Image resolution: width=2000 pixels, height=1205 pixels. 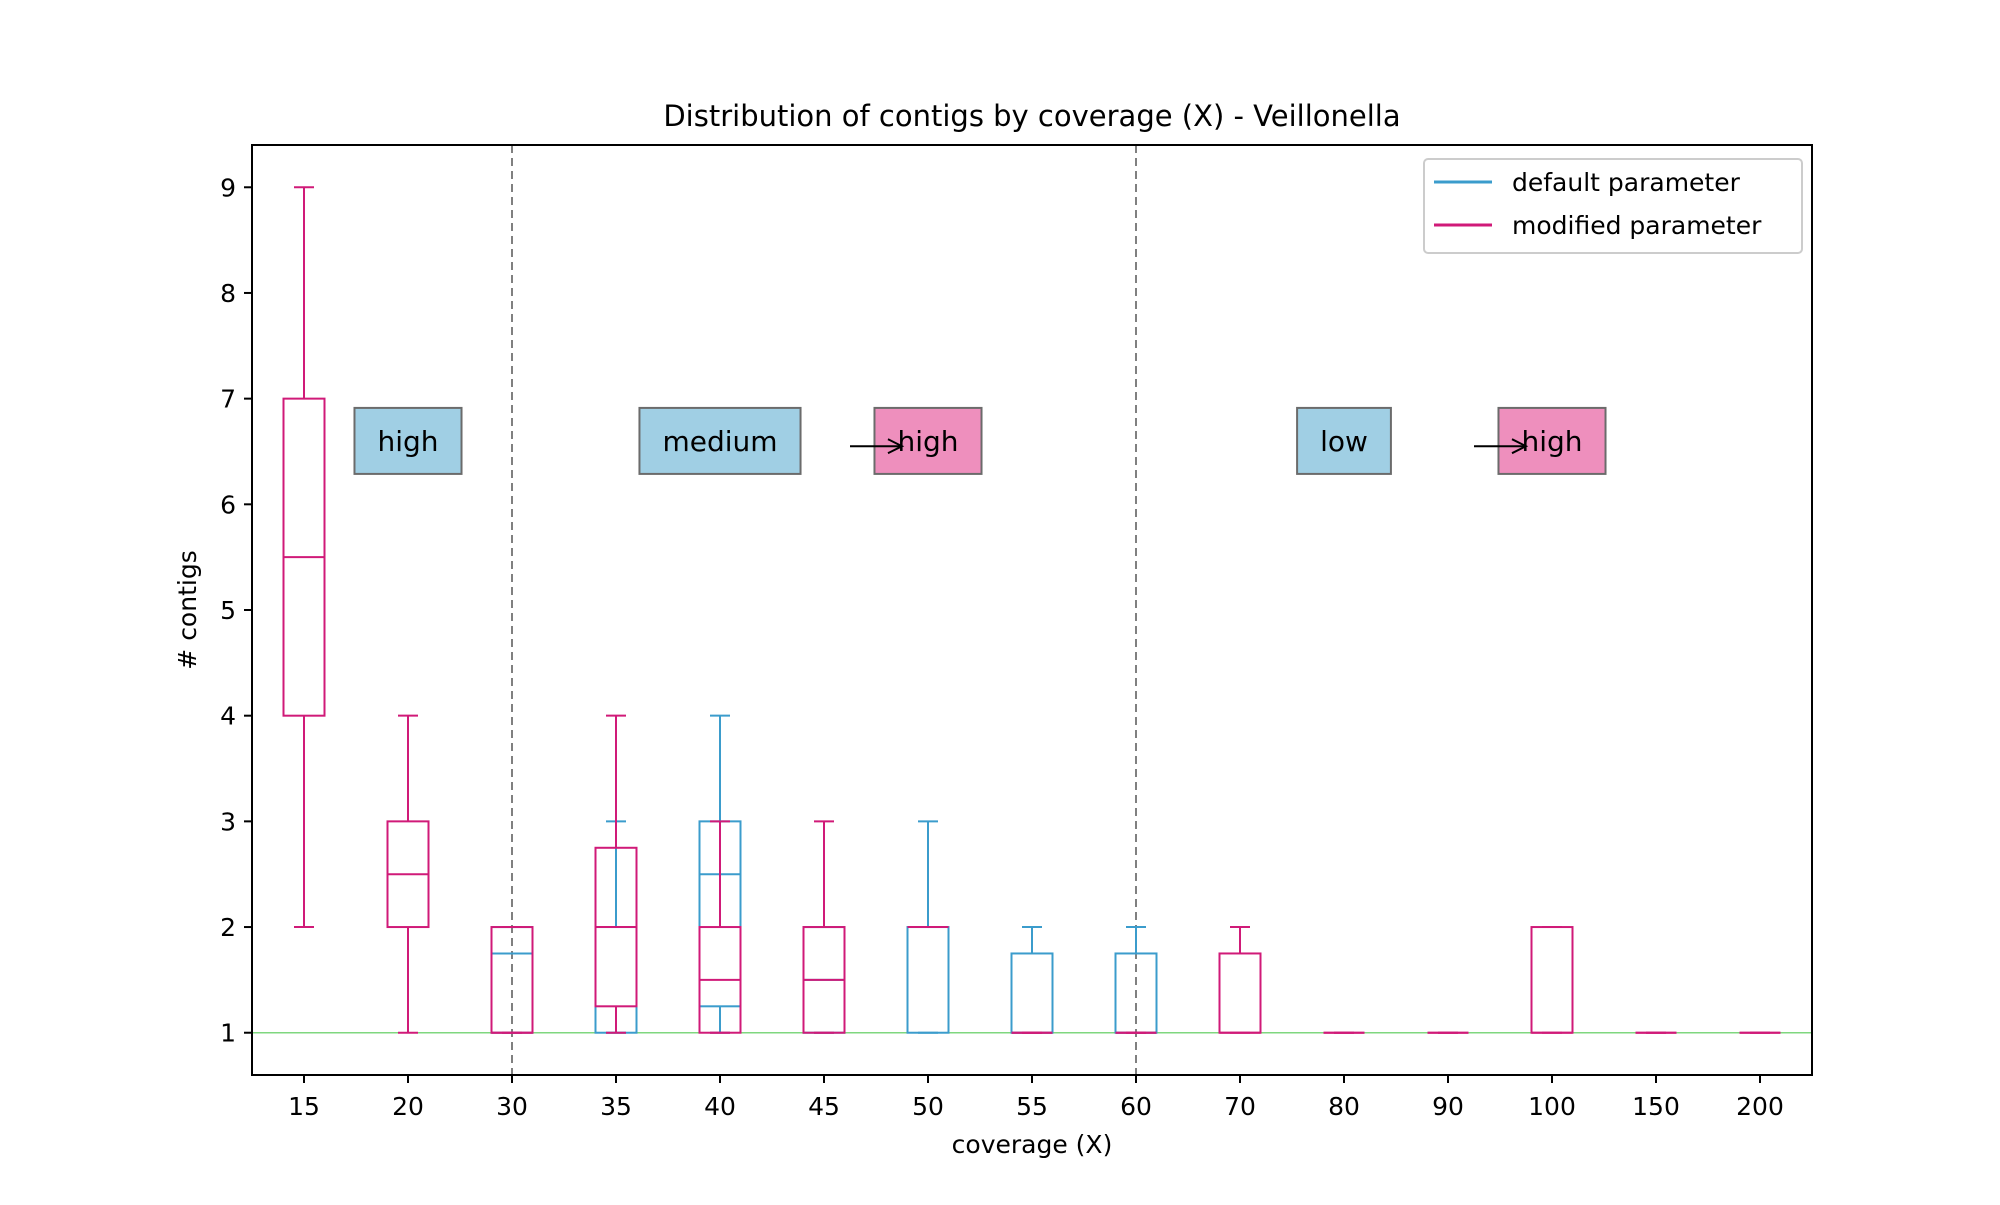 What do you see at coordinates (928, 1106) in the screenshot?
I see `x-tick-label-50: 50` at bounding box center [928, 1106].